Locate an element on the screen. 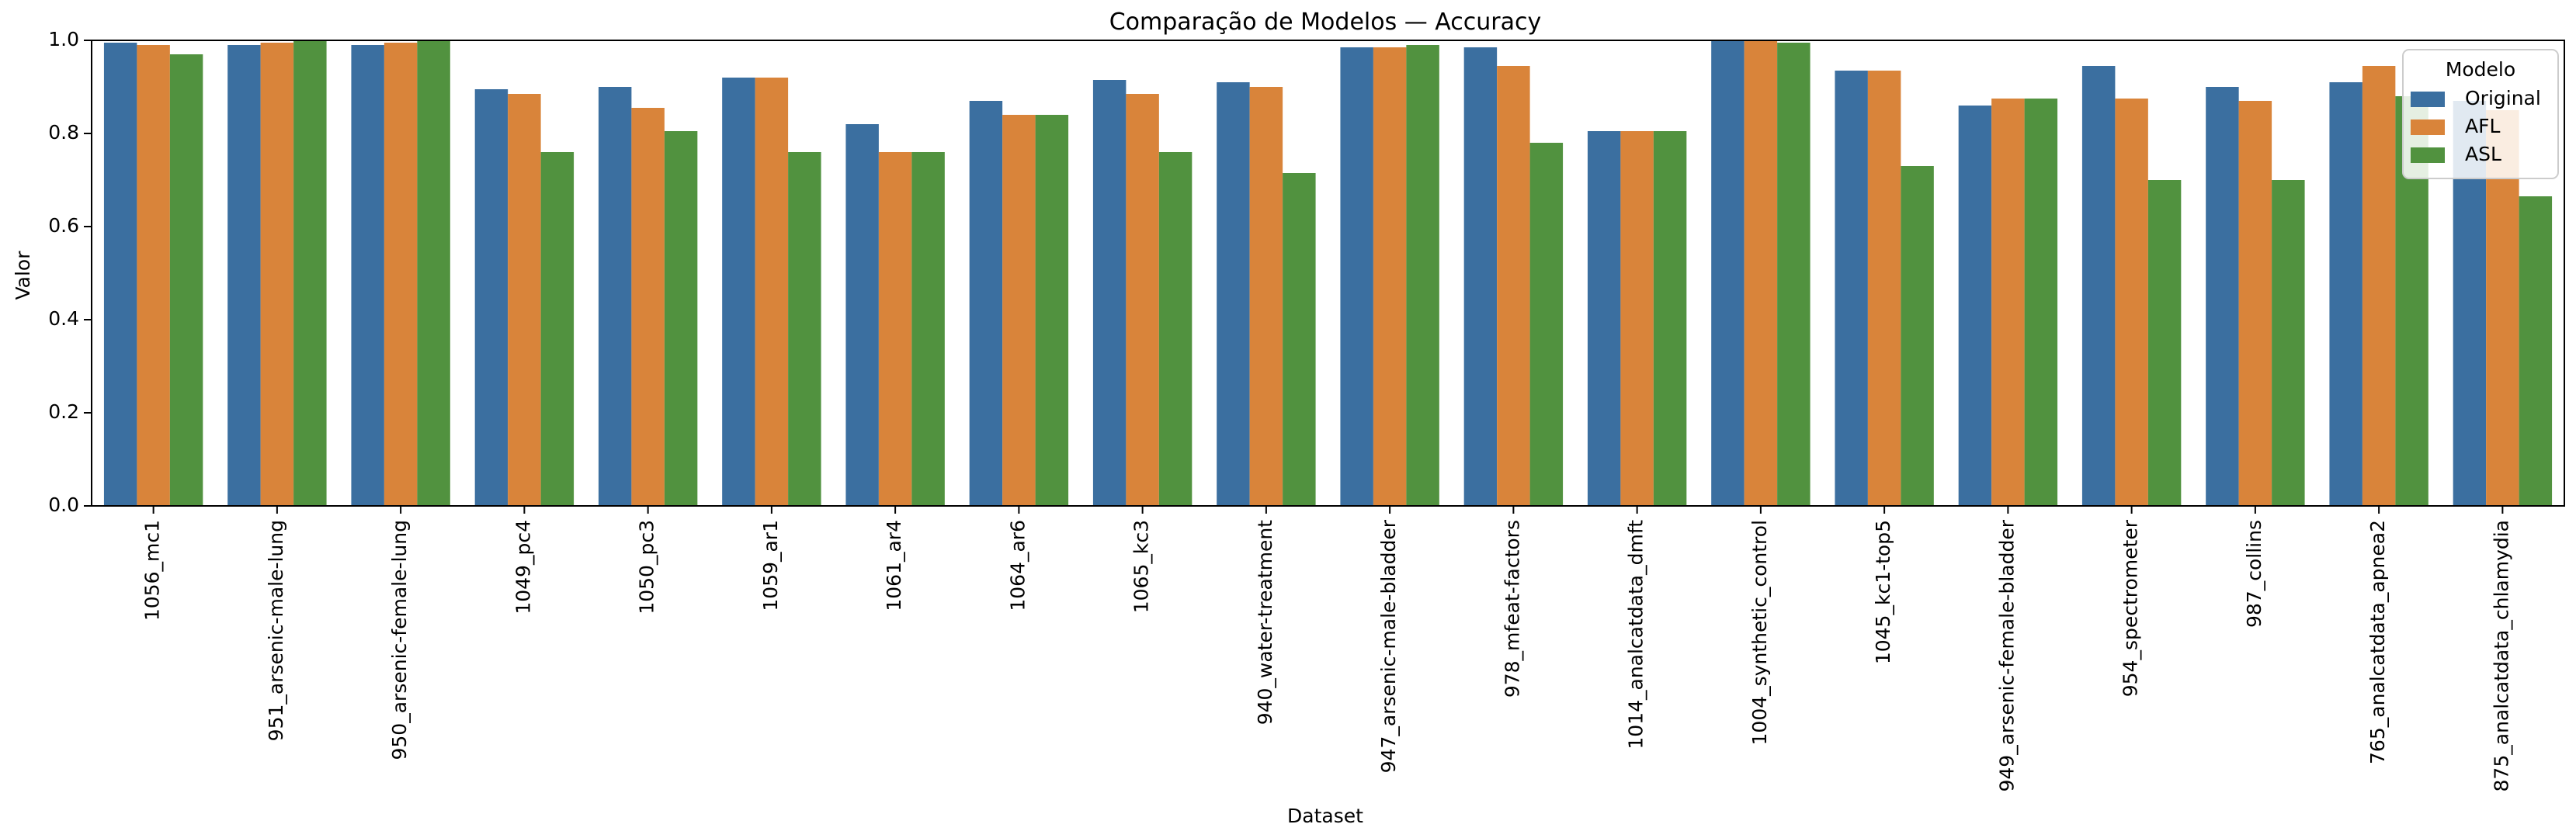 The height and width of the screenshot is (838, 2576). x-tick-label: 1065_kc3 is located at coordinates (1141, 566).